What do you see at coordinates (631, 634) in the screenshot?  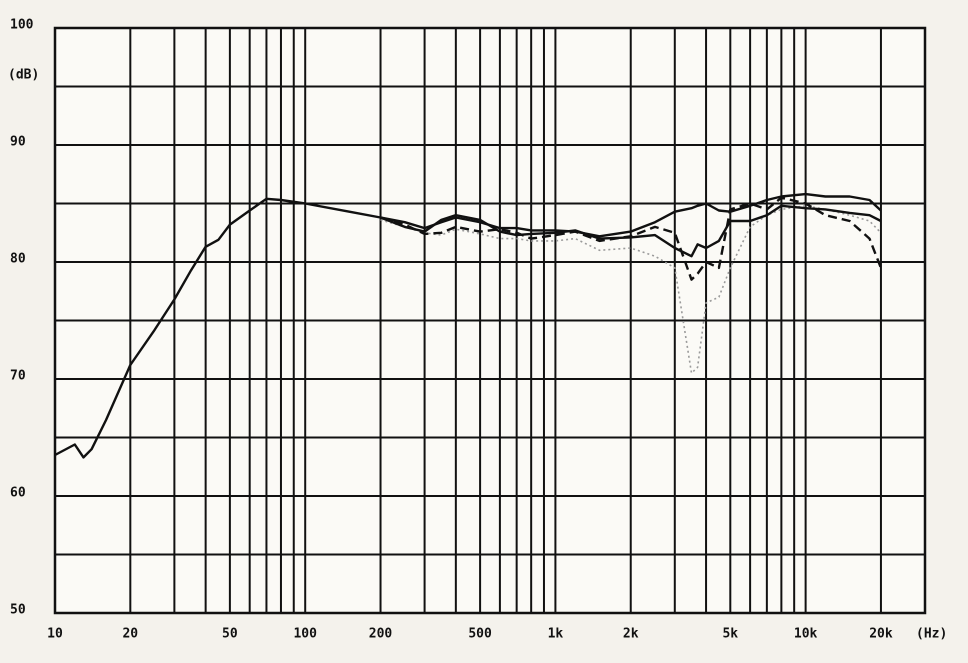 I see `x-tick-label: 2k` at bounding box center [631, 634].